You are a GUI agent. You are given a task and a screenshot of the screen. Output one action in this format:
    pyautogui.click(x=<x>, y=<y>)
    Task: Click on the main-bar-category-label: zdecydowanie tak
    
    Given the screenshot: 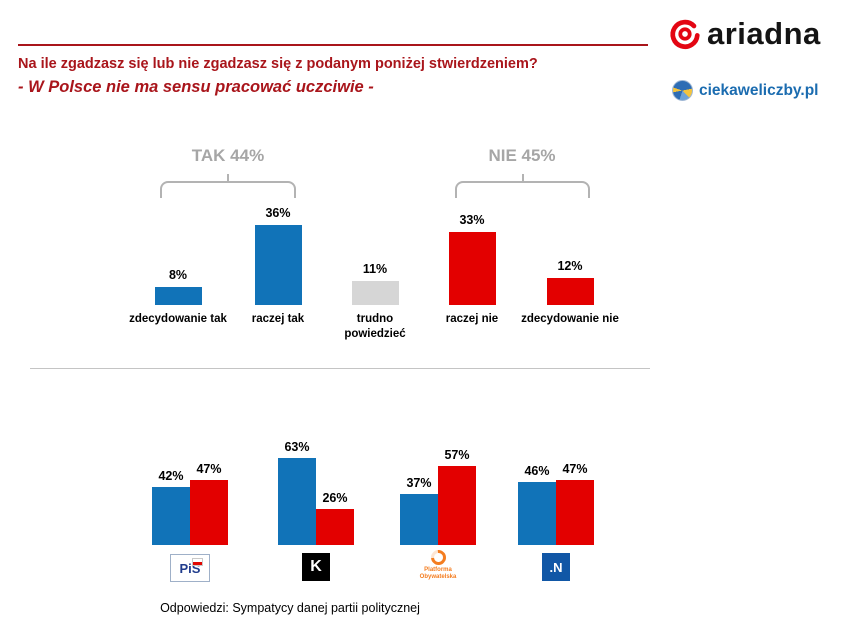 What is the action you would take?
    pyautogui.click(x=178, y=319)
    